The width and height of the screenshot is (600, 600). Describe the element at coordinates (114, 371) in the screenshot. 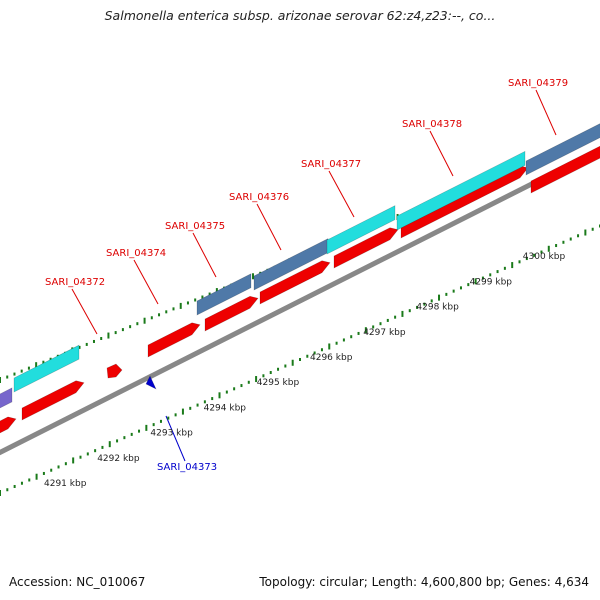

I see `cds-small-arrow` at that location.